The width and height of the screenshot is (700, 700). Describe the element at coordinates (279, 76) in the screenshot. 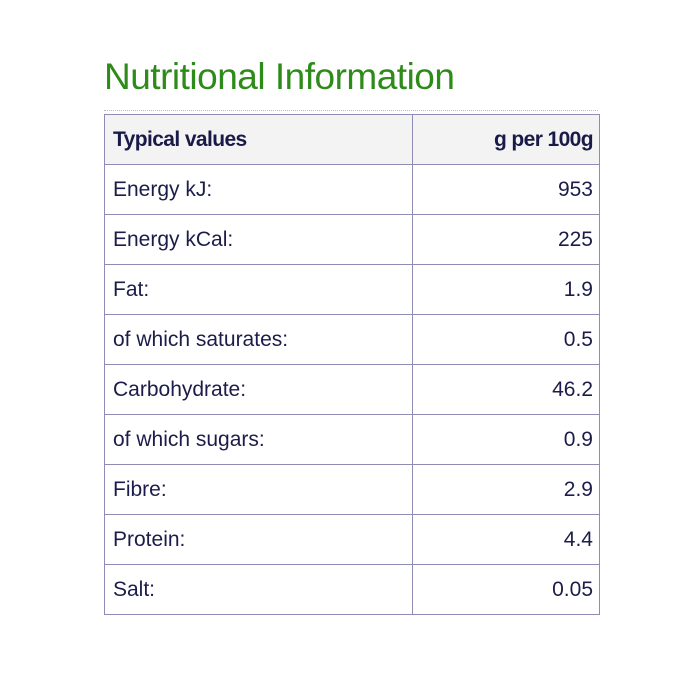

I see `page-title: Nutritional Information` at that location.